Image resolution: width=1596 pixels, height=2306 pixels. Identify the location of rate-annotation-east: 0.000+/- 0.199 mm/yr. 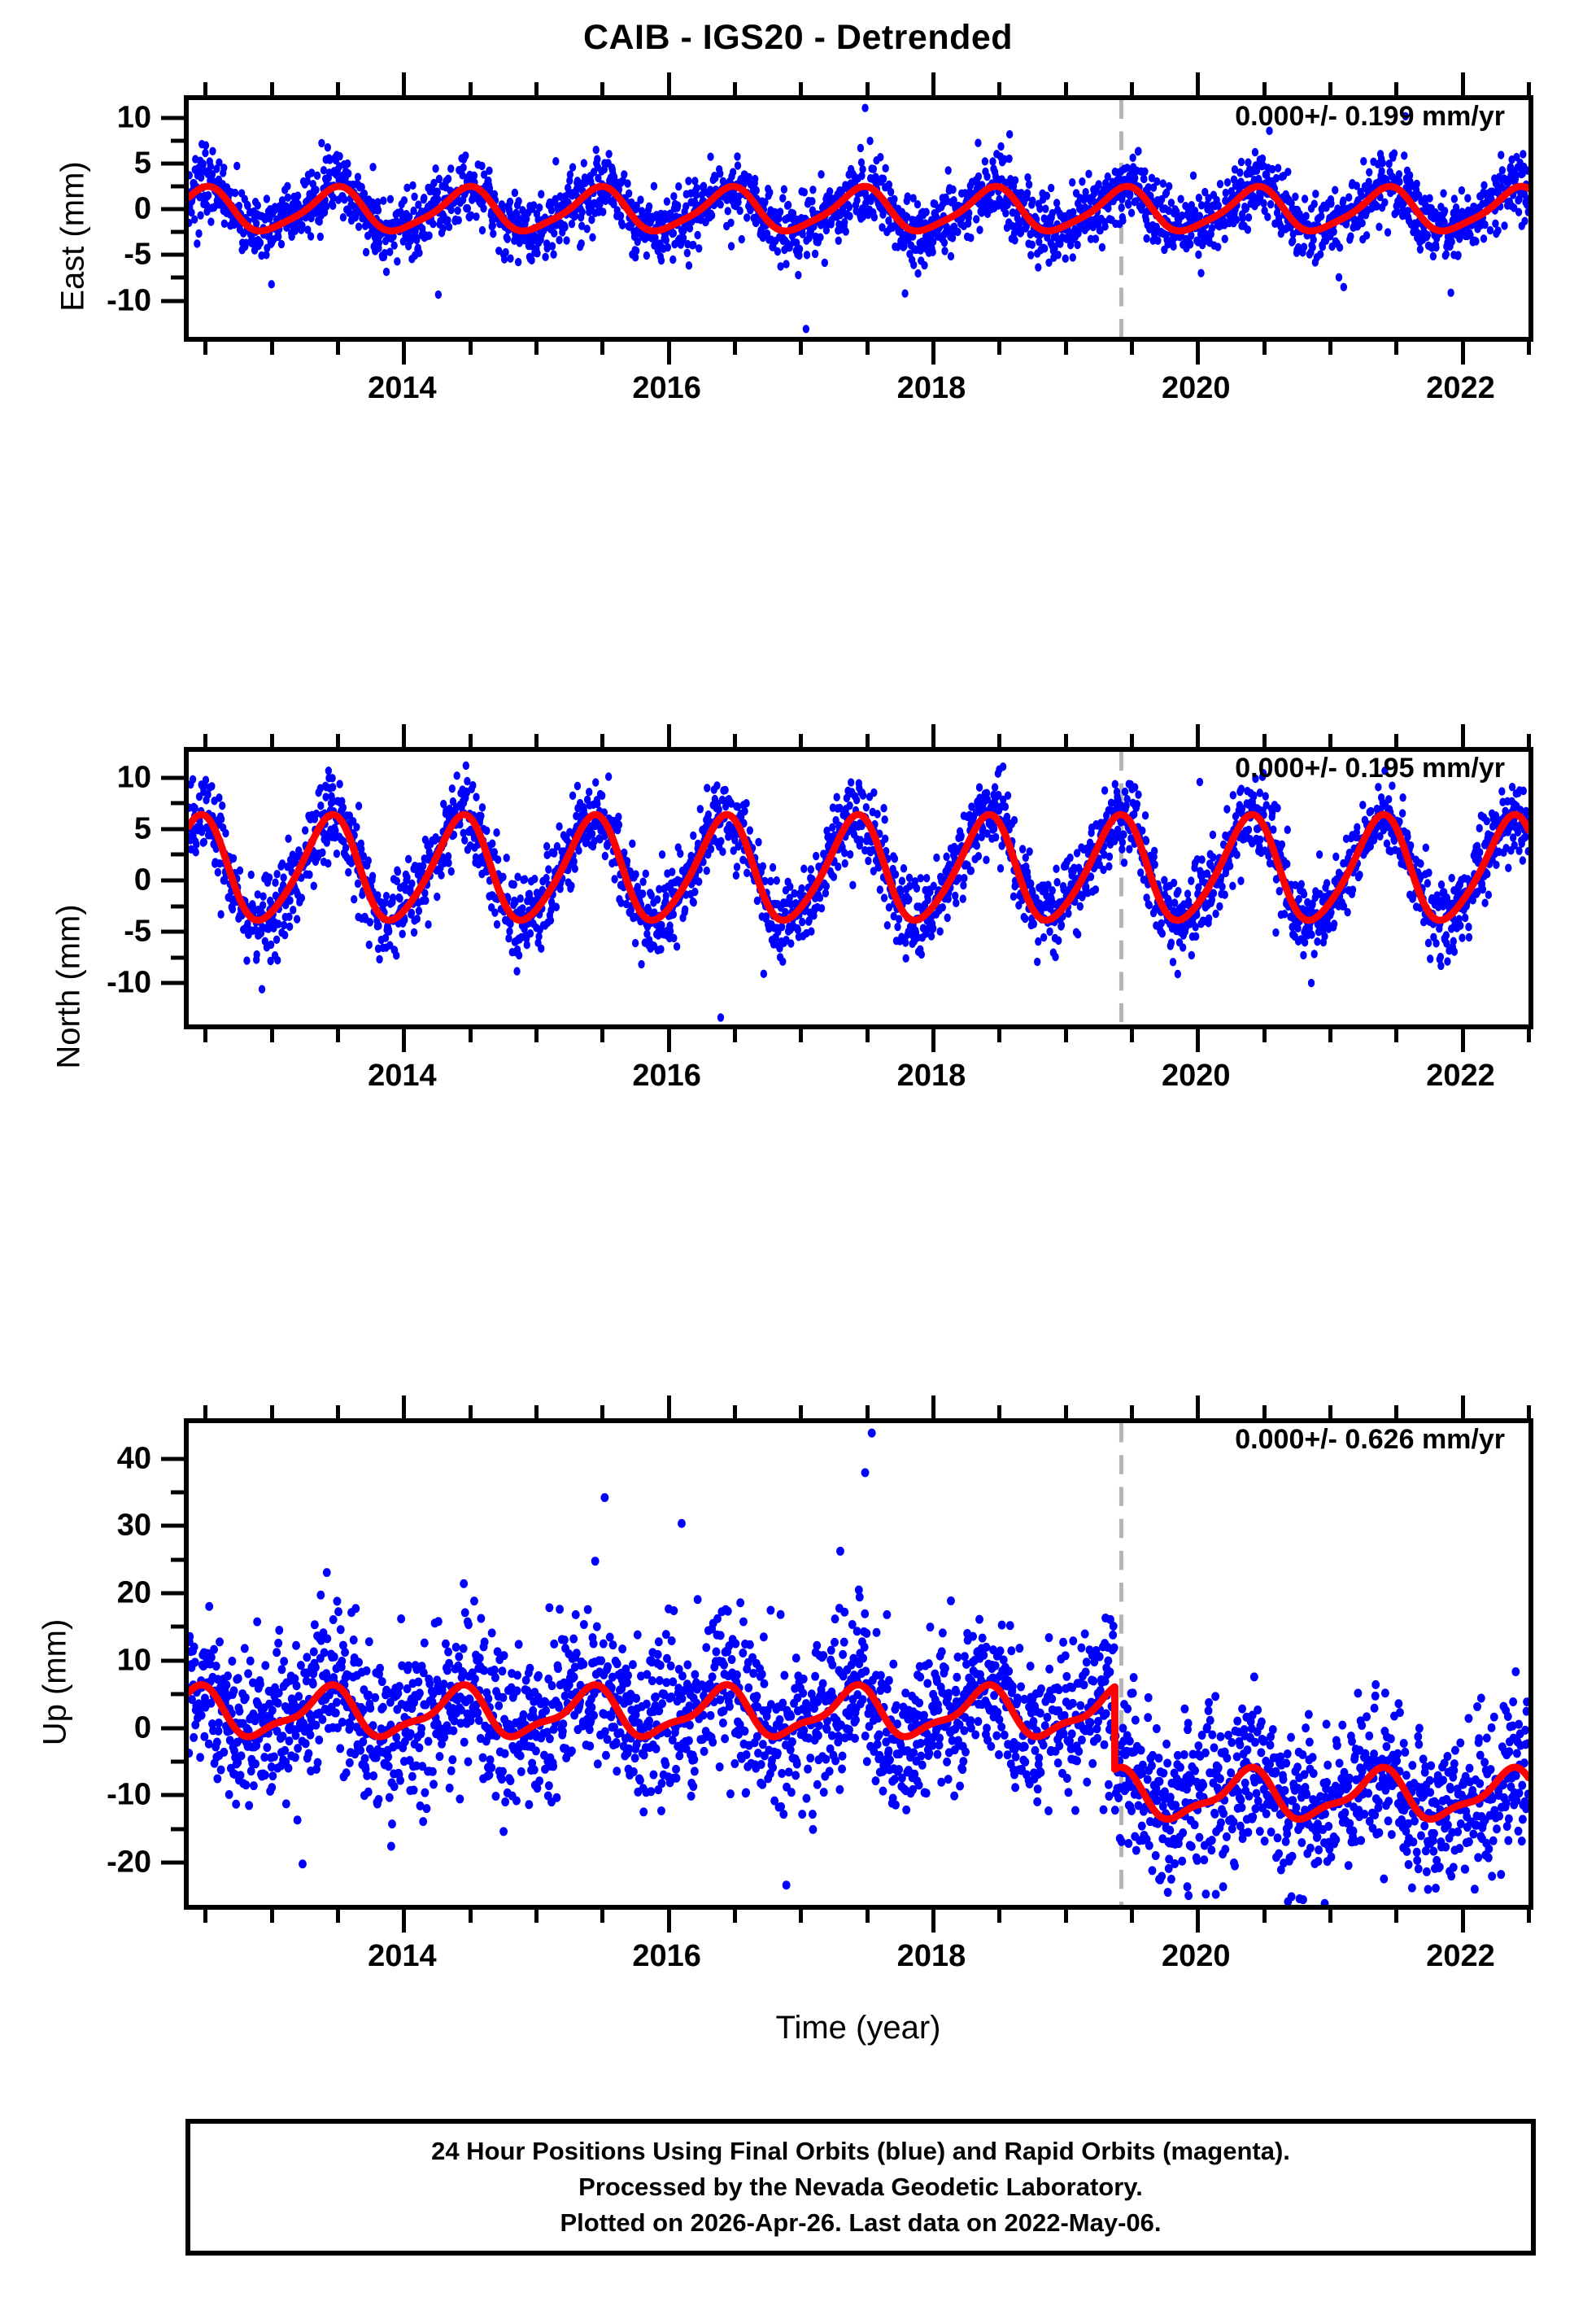
(1370, 116).